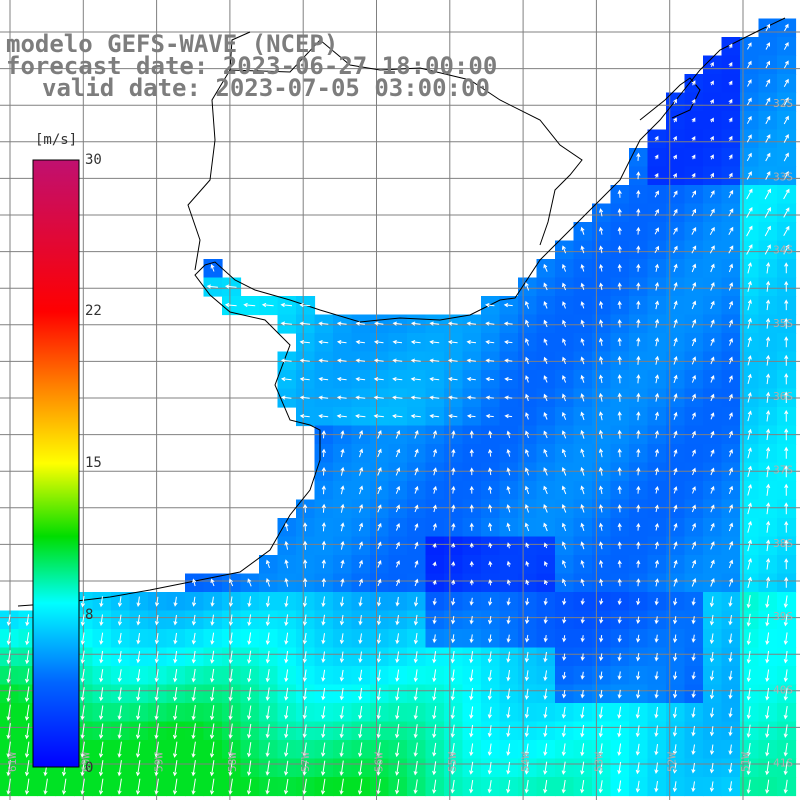 This screenshot has height=800, width=800. Describe the element at coordinates (89, 768) in the screenshot. I see `colorbar-tick: 0` at that location.